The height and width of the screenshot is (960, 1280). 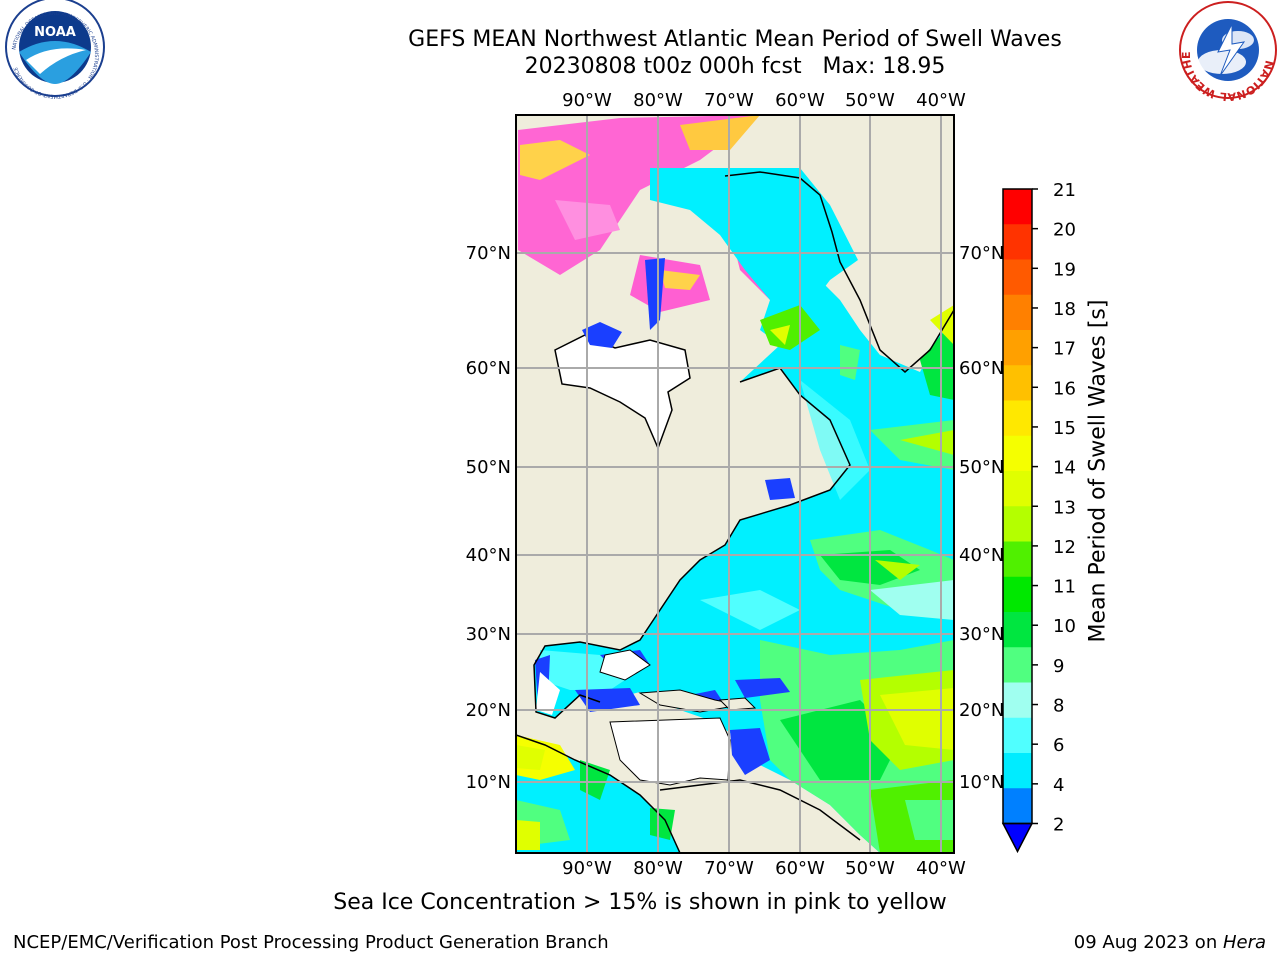 I want to click on footer-date-text: 09 Aug 2023 on, so click(x=1148, y=942).